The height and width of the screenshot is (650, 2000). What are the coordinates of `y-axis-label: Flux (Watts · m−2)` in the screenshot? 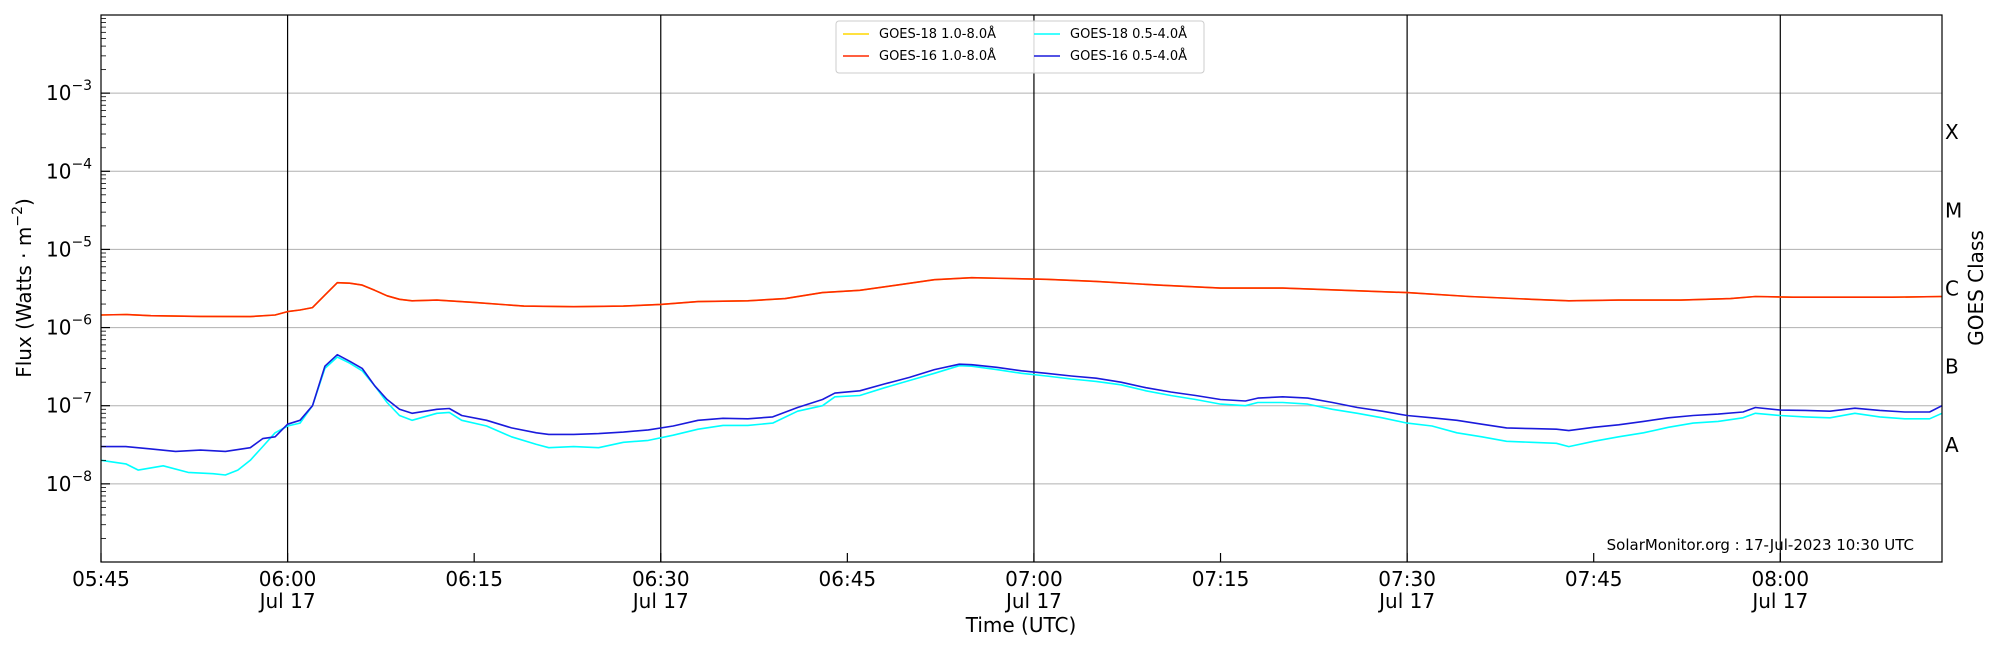 It's located at (23, 288).